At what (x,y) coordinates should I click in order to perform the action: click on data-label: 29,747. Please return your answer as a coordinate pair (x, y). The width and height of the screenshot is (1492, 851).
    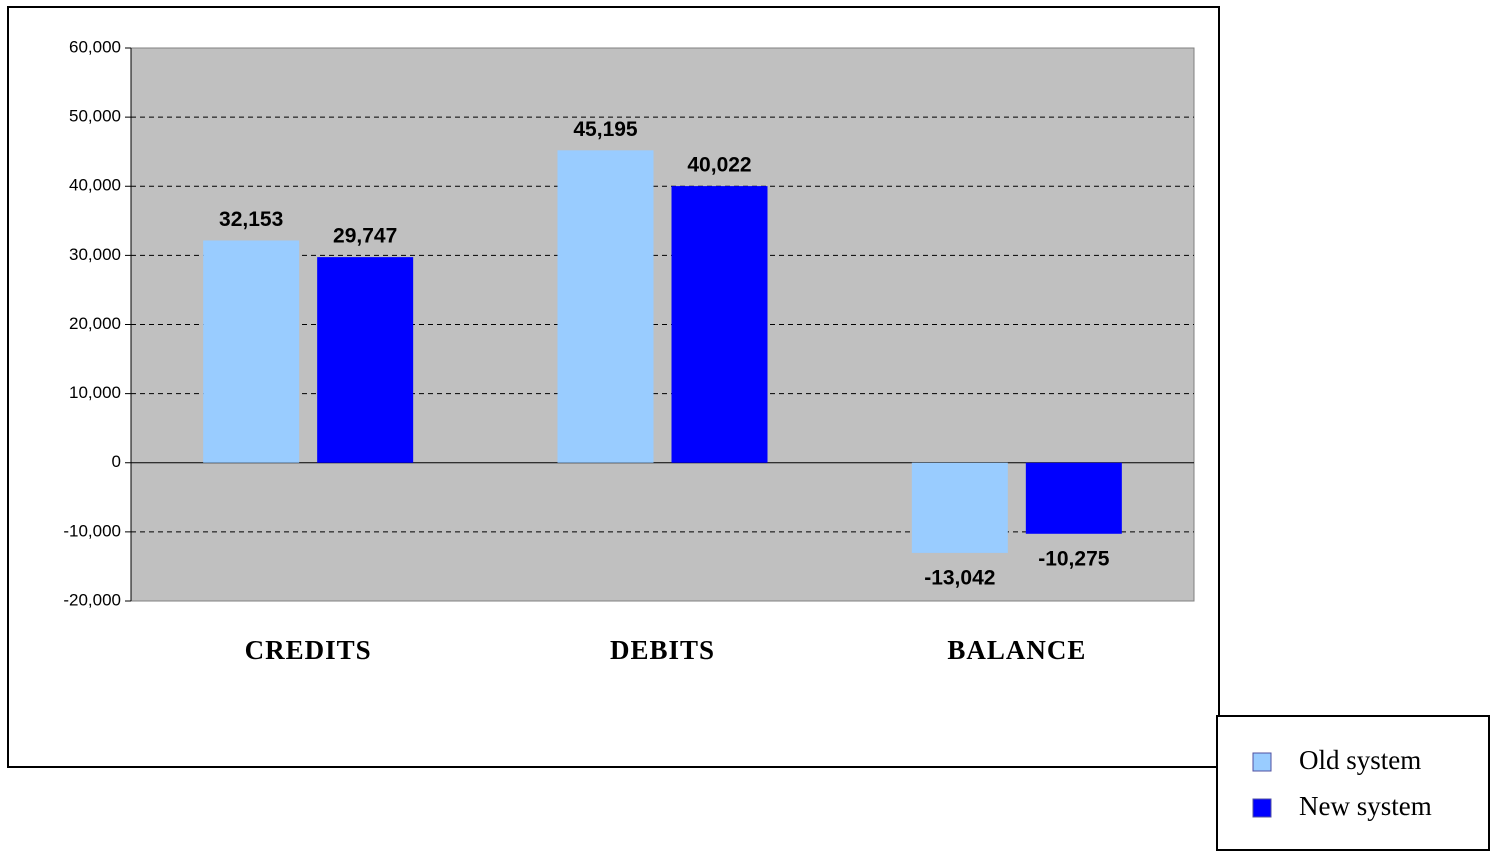
    Looking at the image, I should click on (365, 236).